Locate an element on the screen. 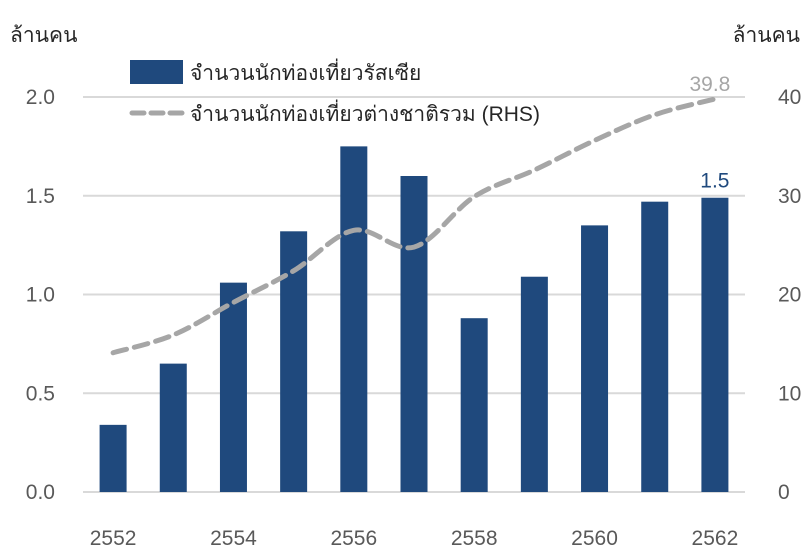  right-tick-label: 10 is located at coordinates (789, 393).